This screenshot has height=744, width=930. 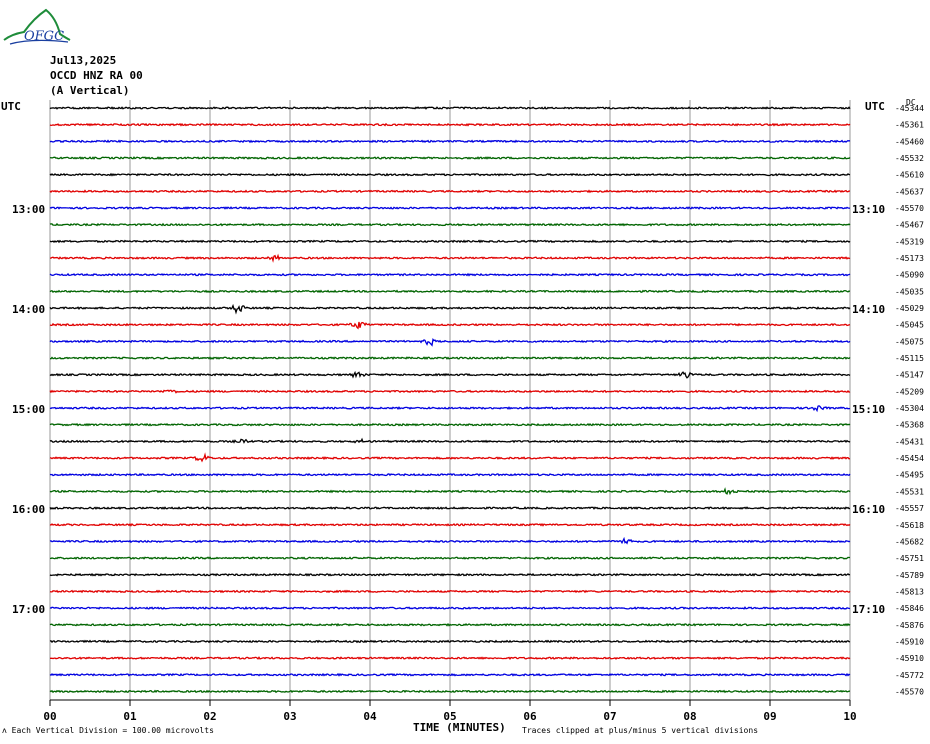 What do you see at coordinates (909, 425) in the screenshot?
I see `dc-offset-label: -45368` at bounding box center [909, 425].